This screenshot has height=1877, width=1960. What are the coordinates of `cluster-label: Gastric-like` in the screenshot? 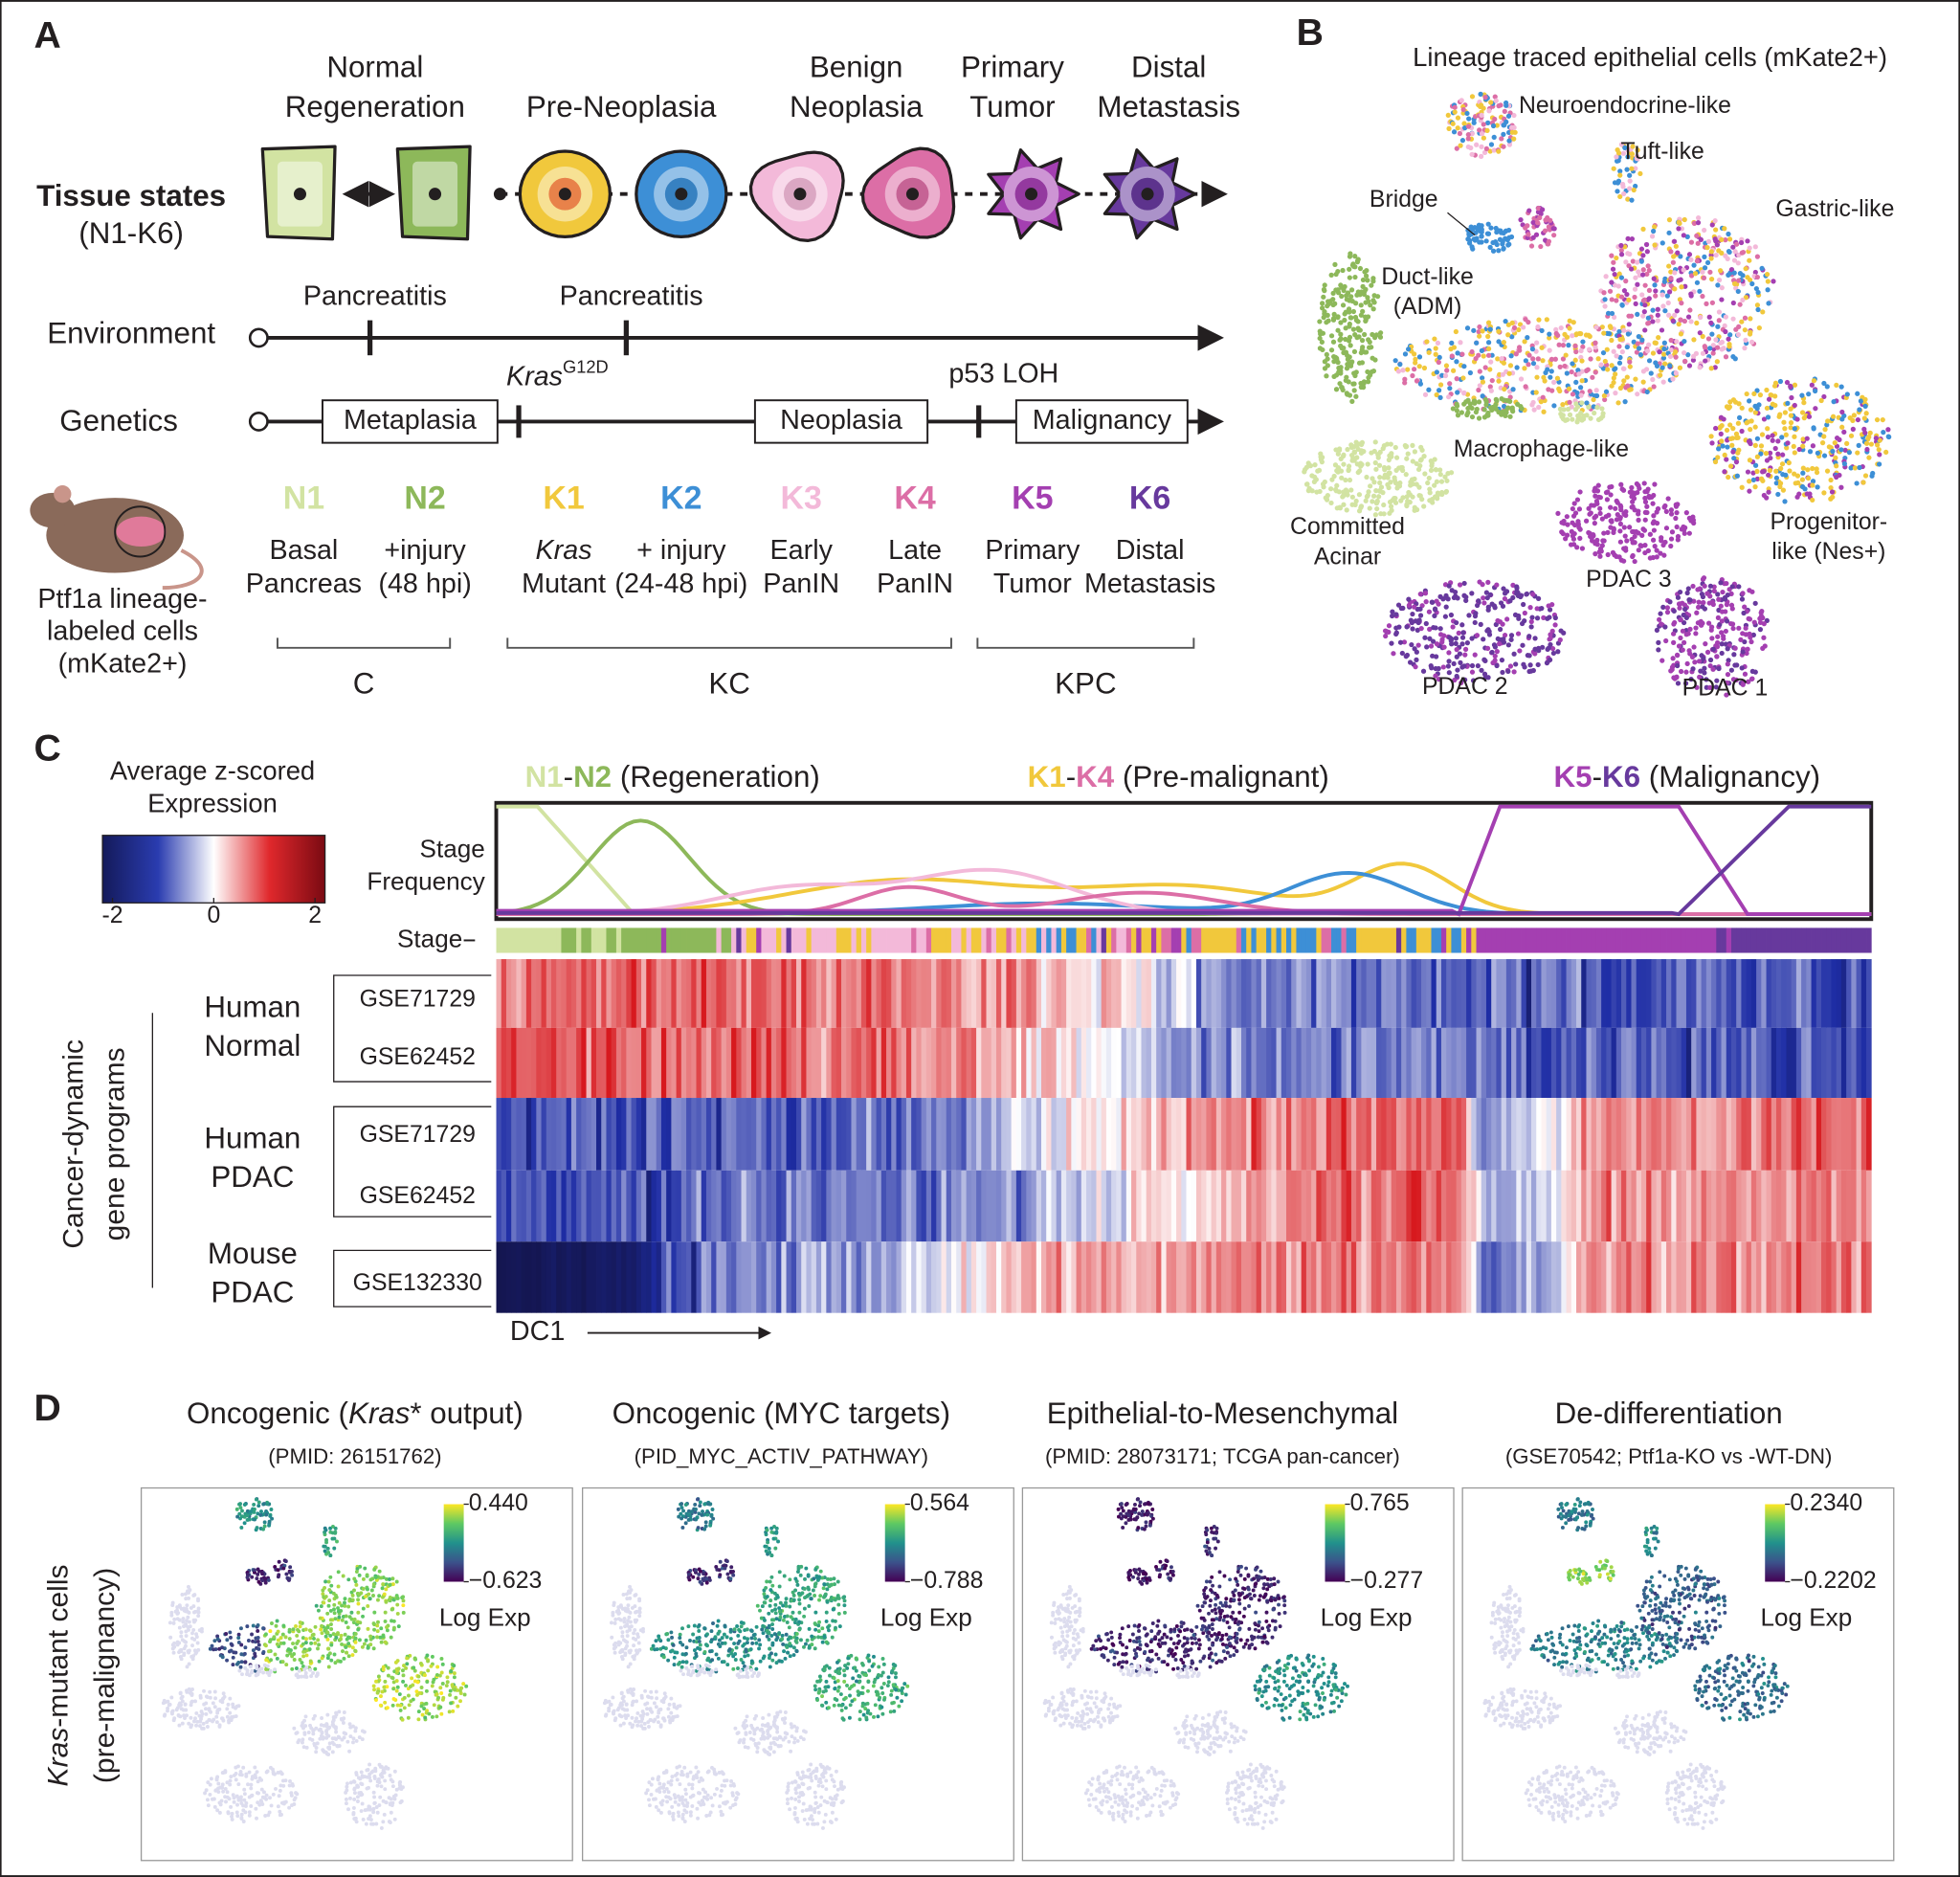 It's located at (1834, 209).